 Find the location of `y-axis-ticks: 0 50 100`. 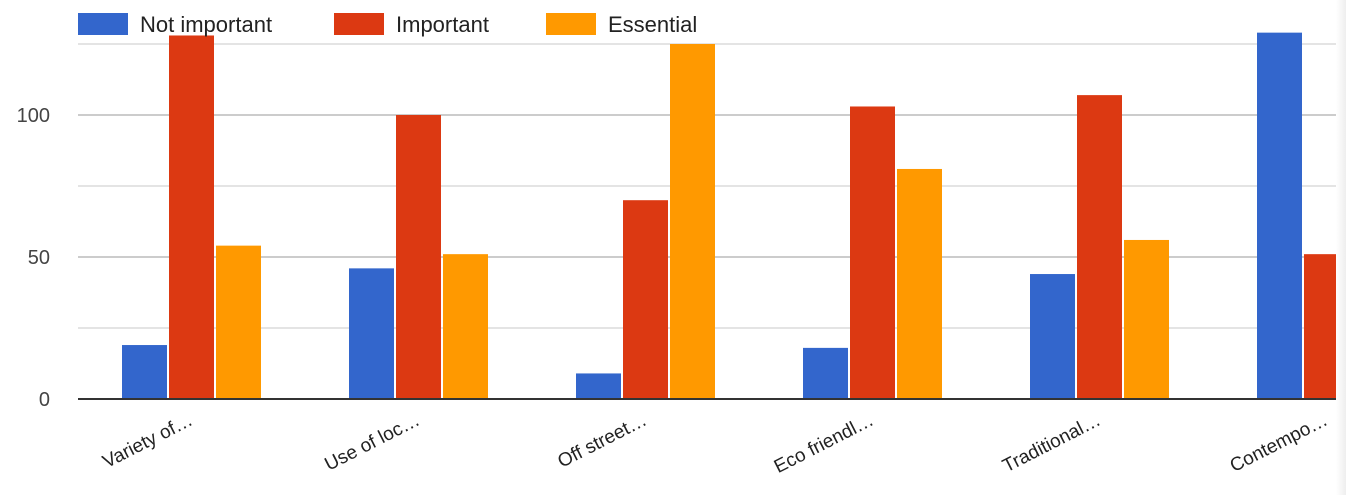

y-axis-ticks: 0 50 100 is located at coordinates (33, 258).